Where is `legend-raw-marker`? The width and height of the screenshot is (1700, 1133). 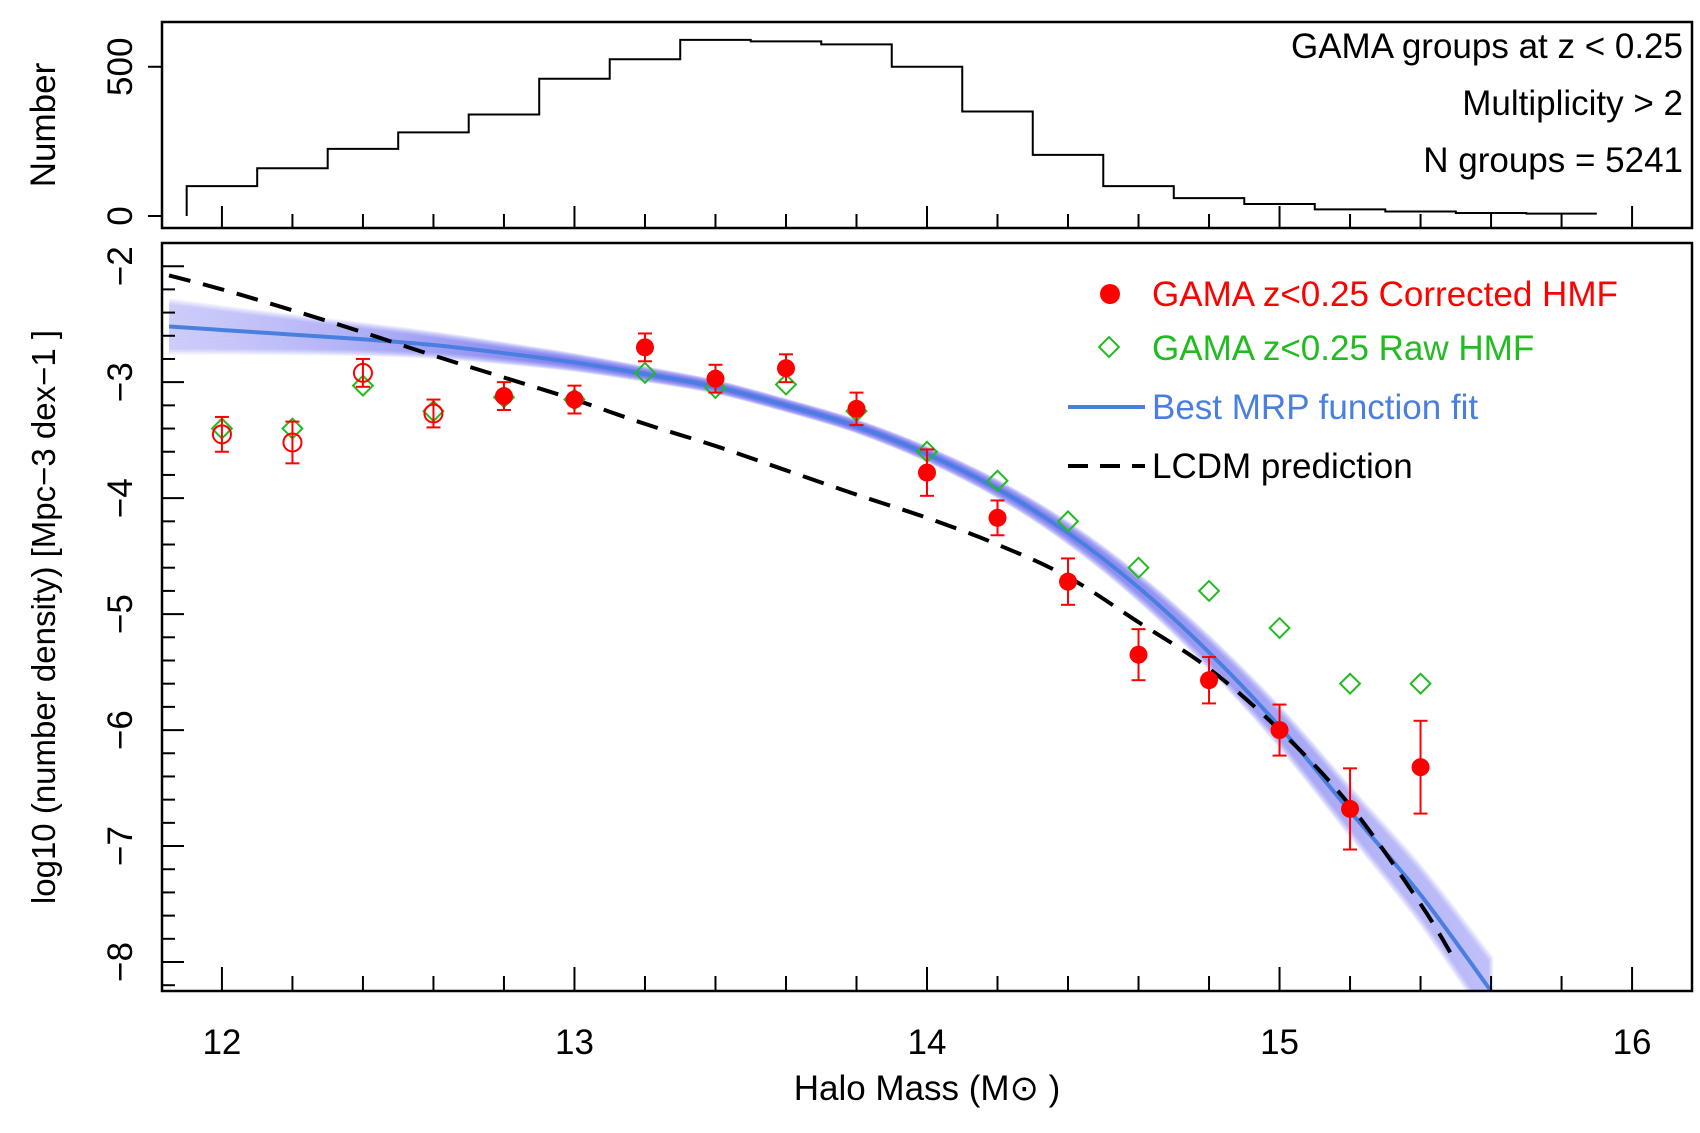 legend-raw-marker is located at coordinates (1109, 347).